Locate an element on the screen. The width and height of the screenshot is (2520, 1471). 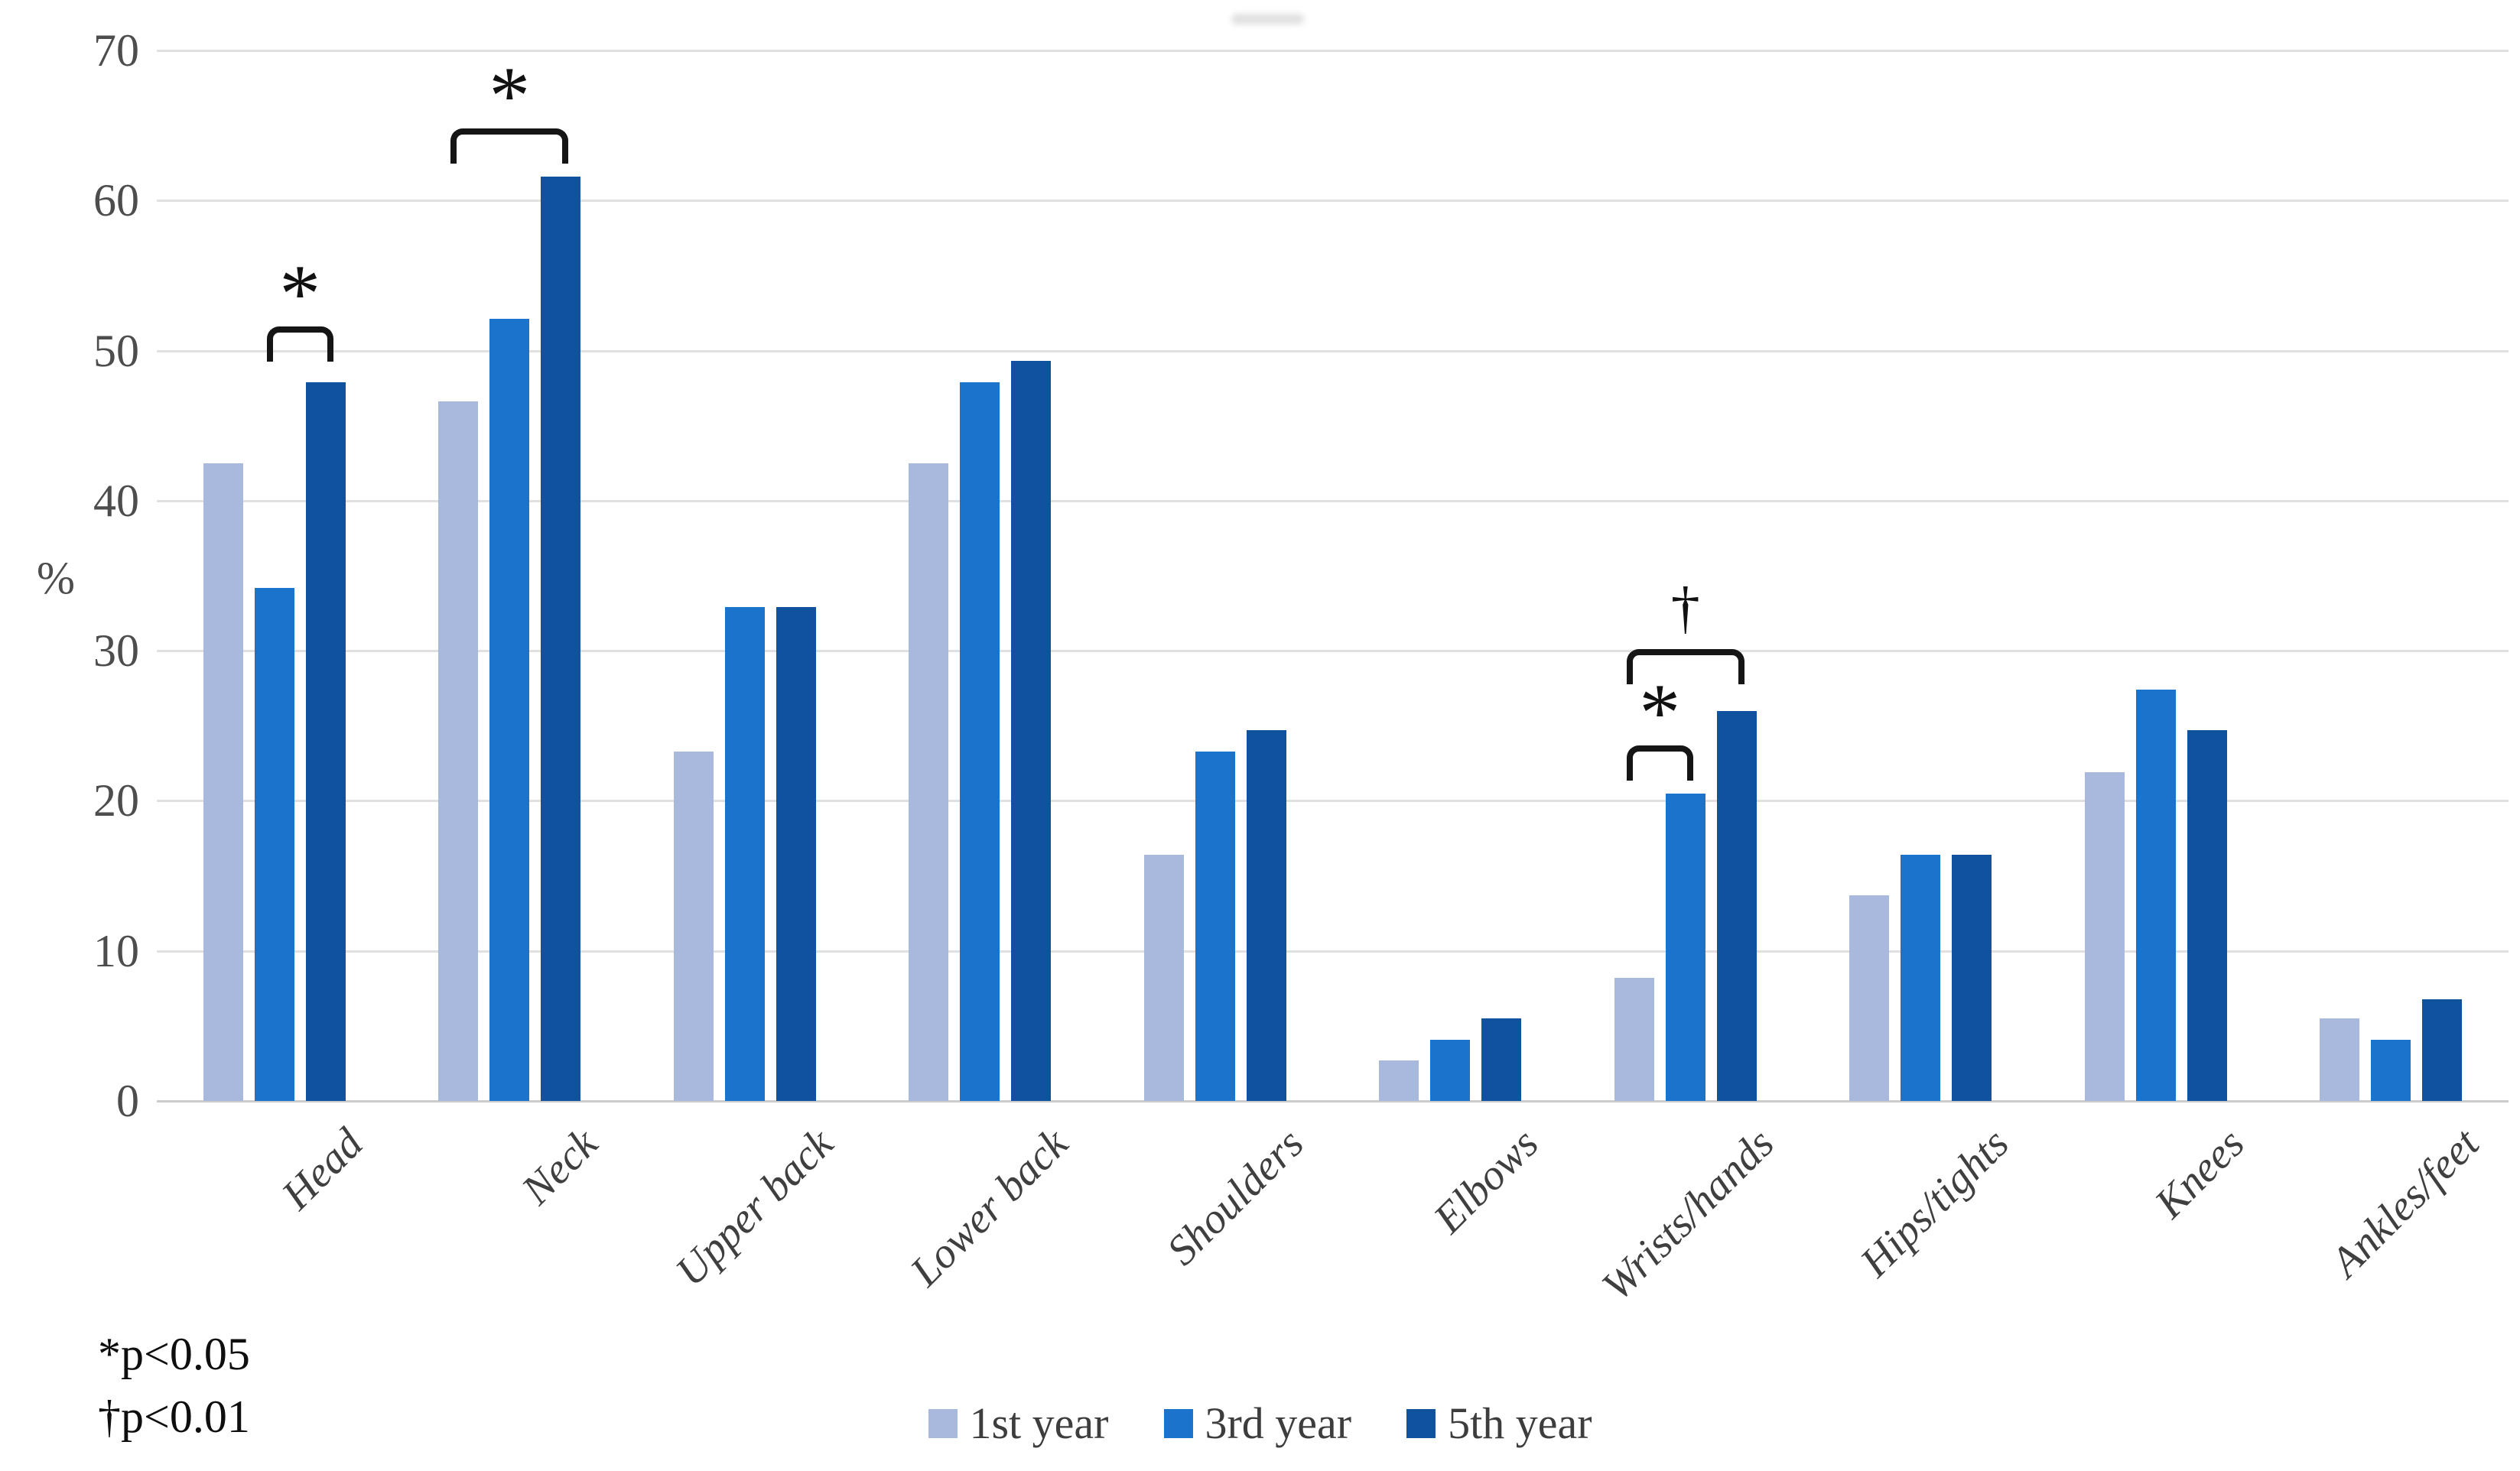
bar-group-wrists-hands is located at coordinates (1686, 575).